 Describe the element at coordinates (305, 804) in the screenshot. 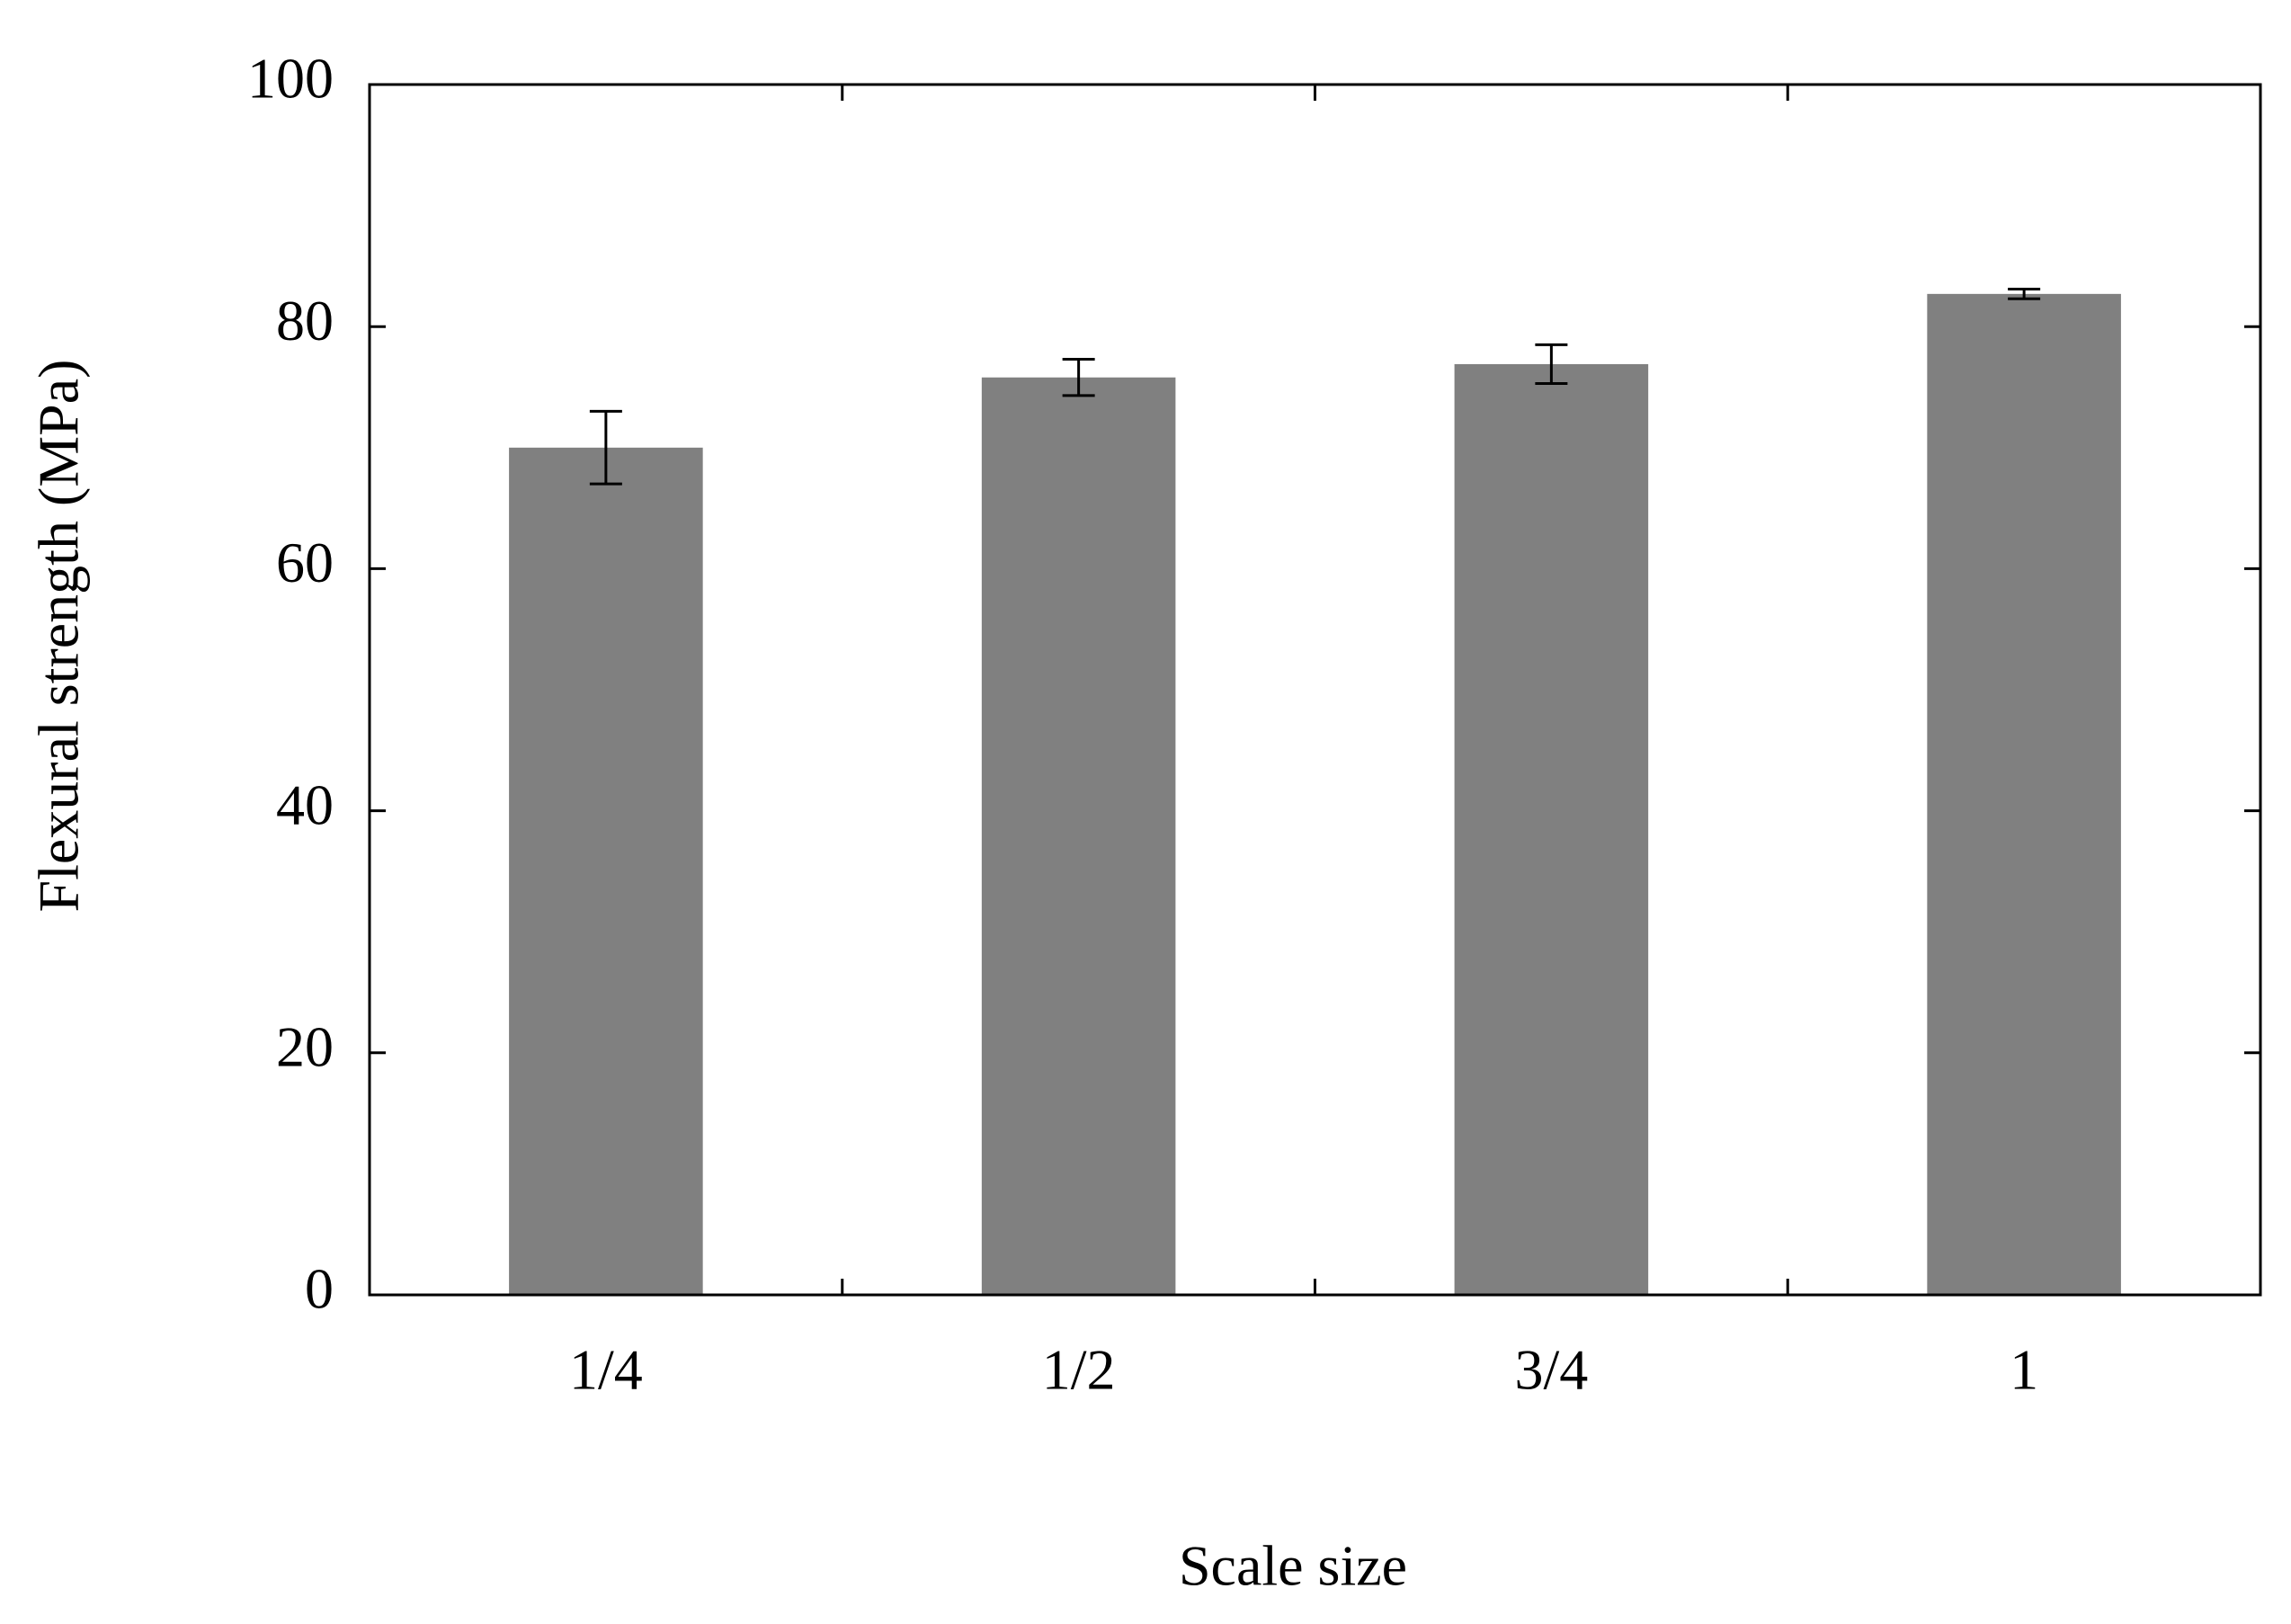

I see `y-tick-label: 40` at that location.